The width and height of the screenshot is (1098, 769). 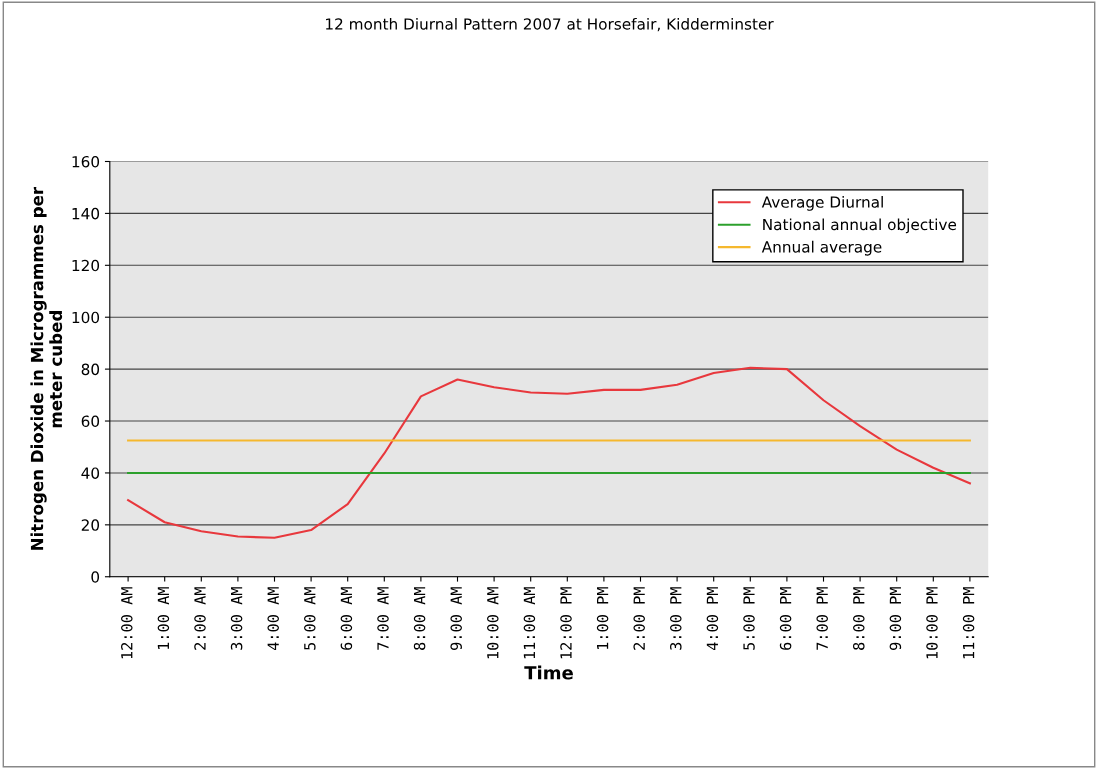 I want to click on x-tick-label: 10:00 AM, so click(x=493, y=623).